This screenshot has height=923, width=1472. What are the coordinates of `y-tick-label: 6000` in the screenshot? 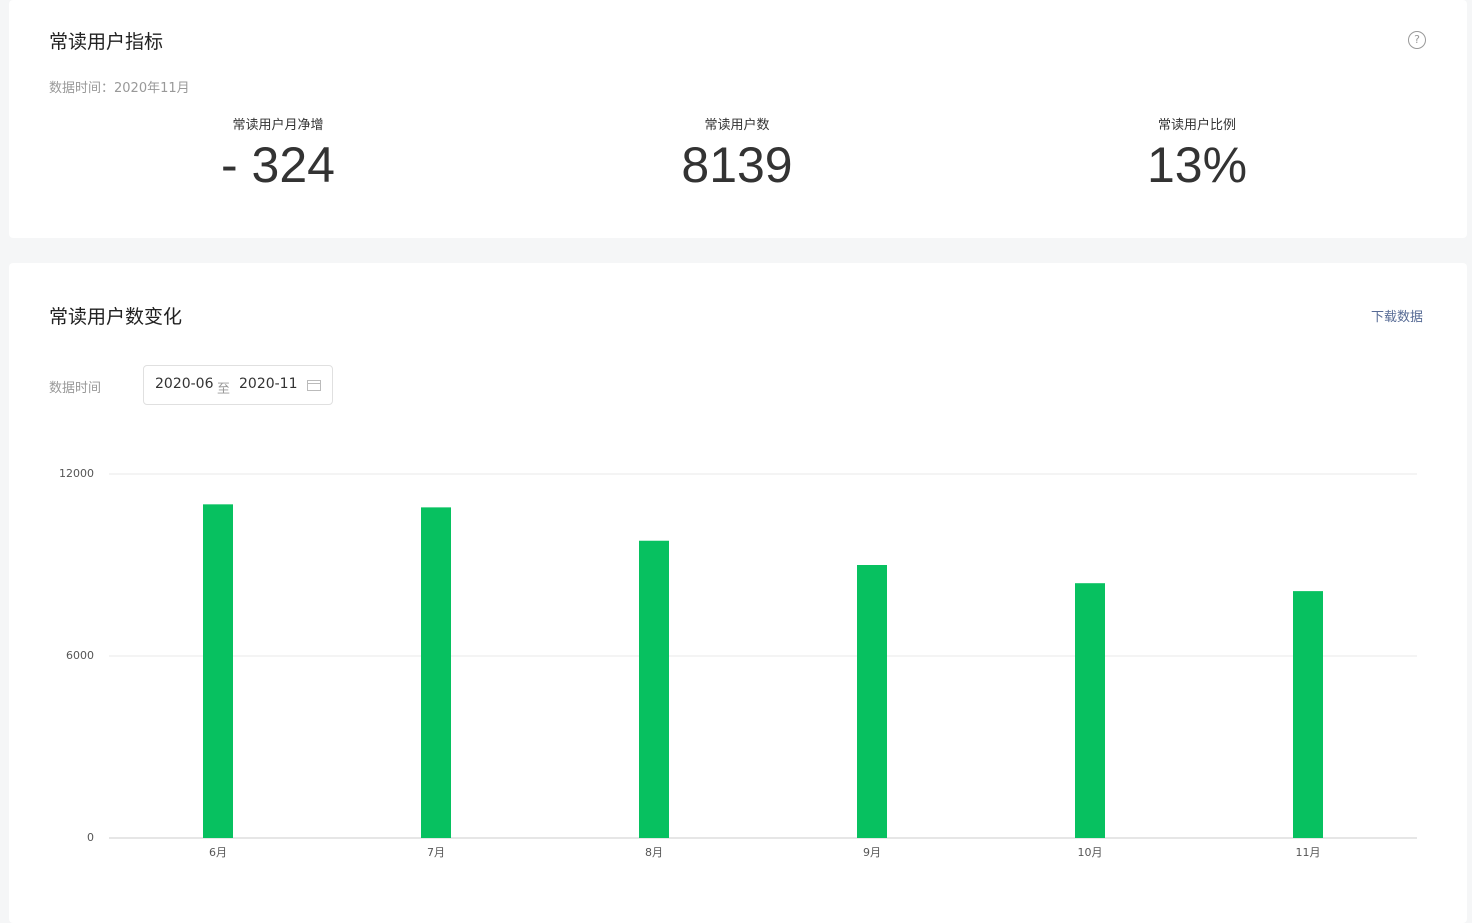 It's located at (80, 655).